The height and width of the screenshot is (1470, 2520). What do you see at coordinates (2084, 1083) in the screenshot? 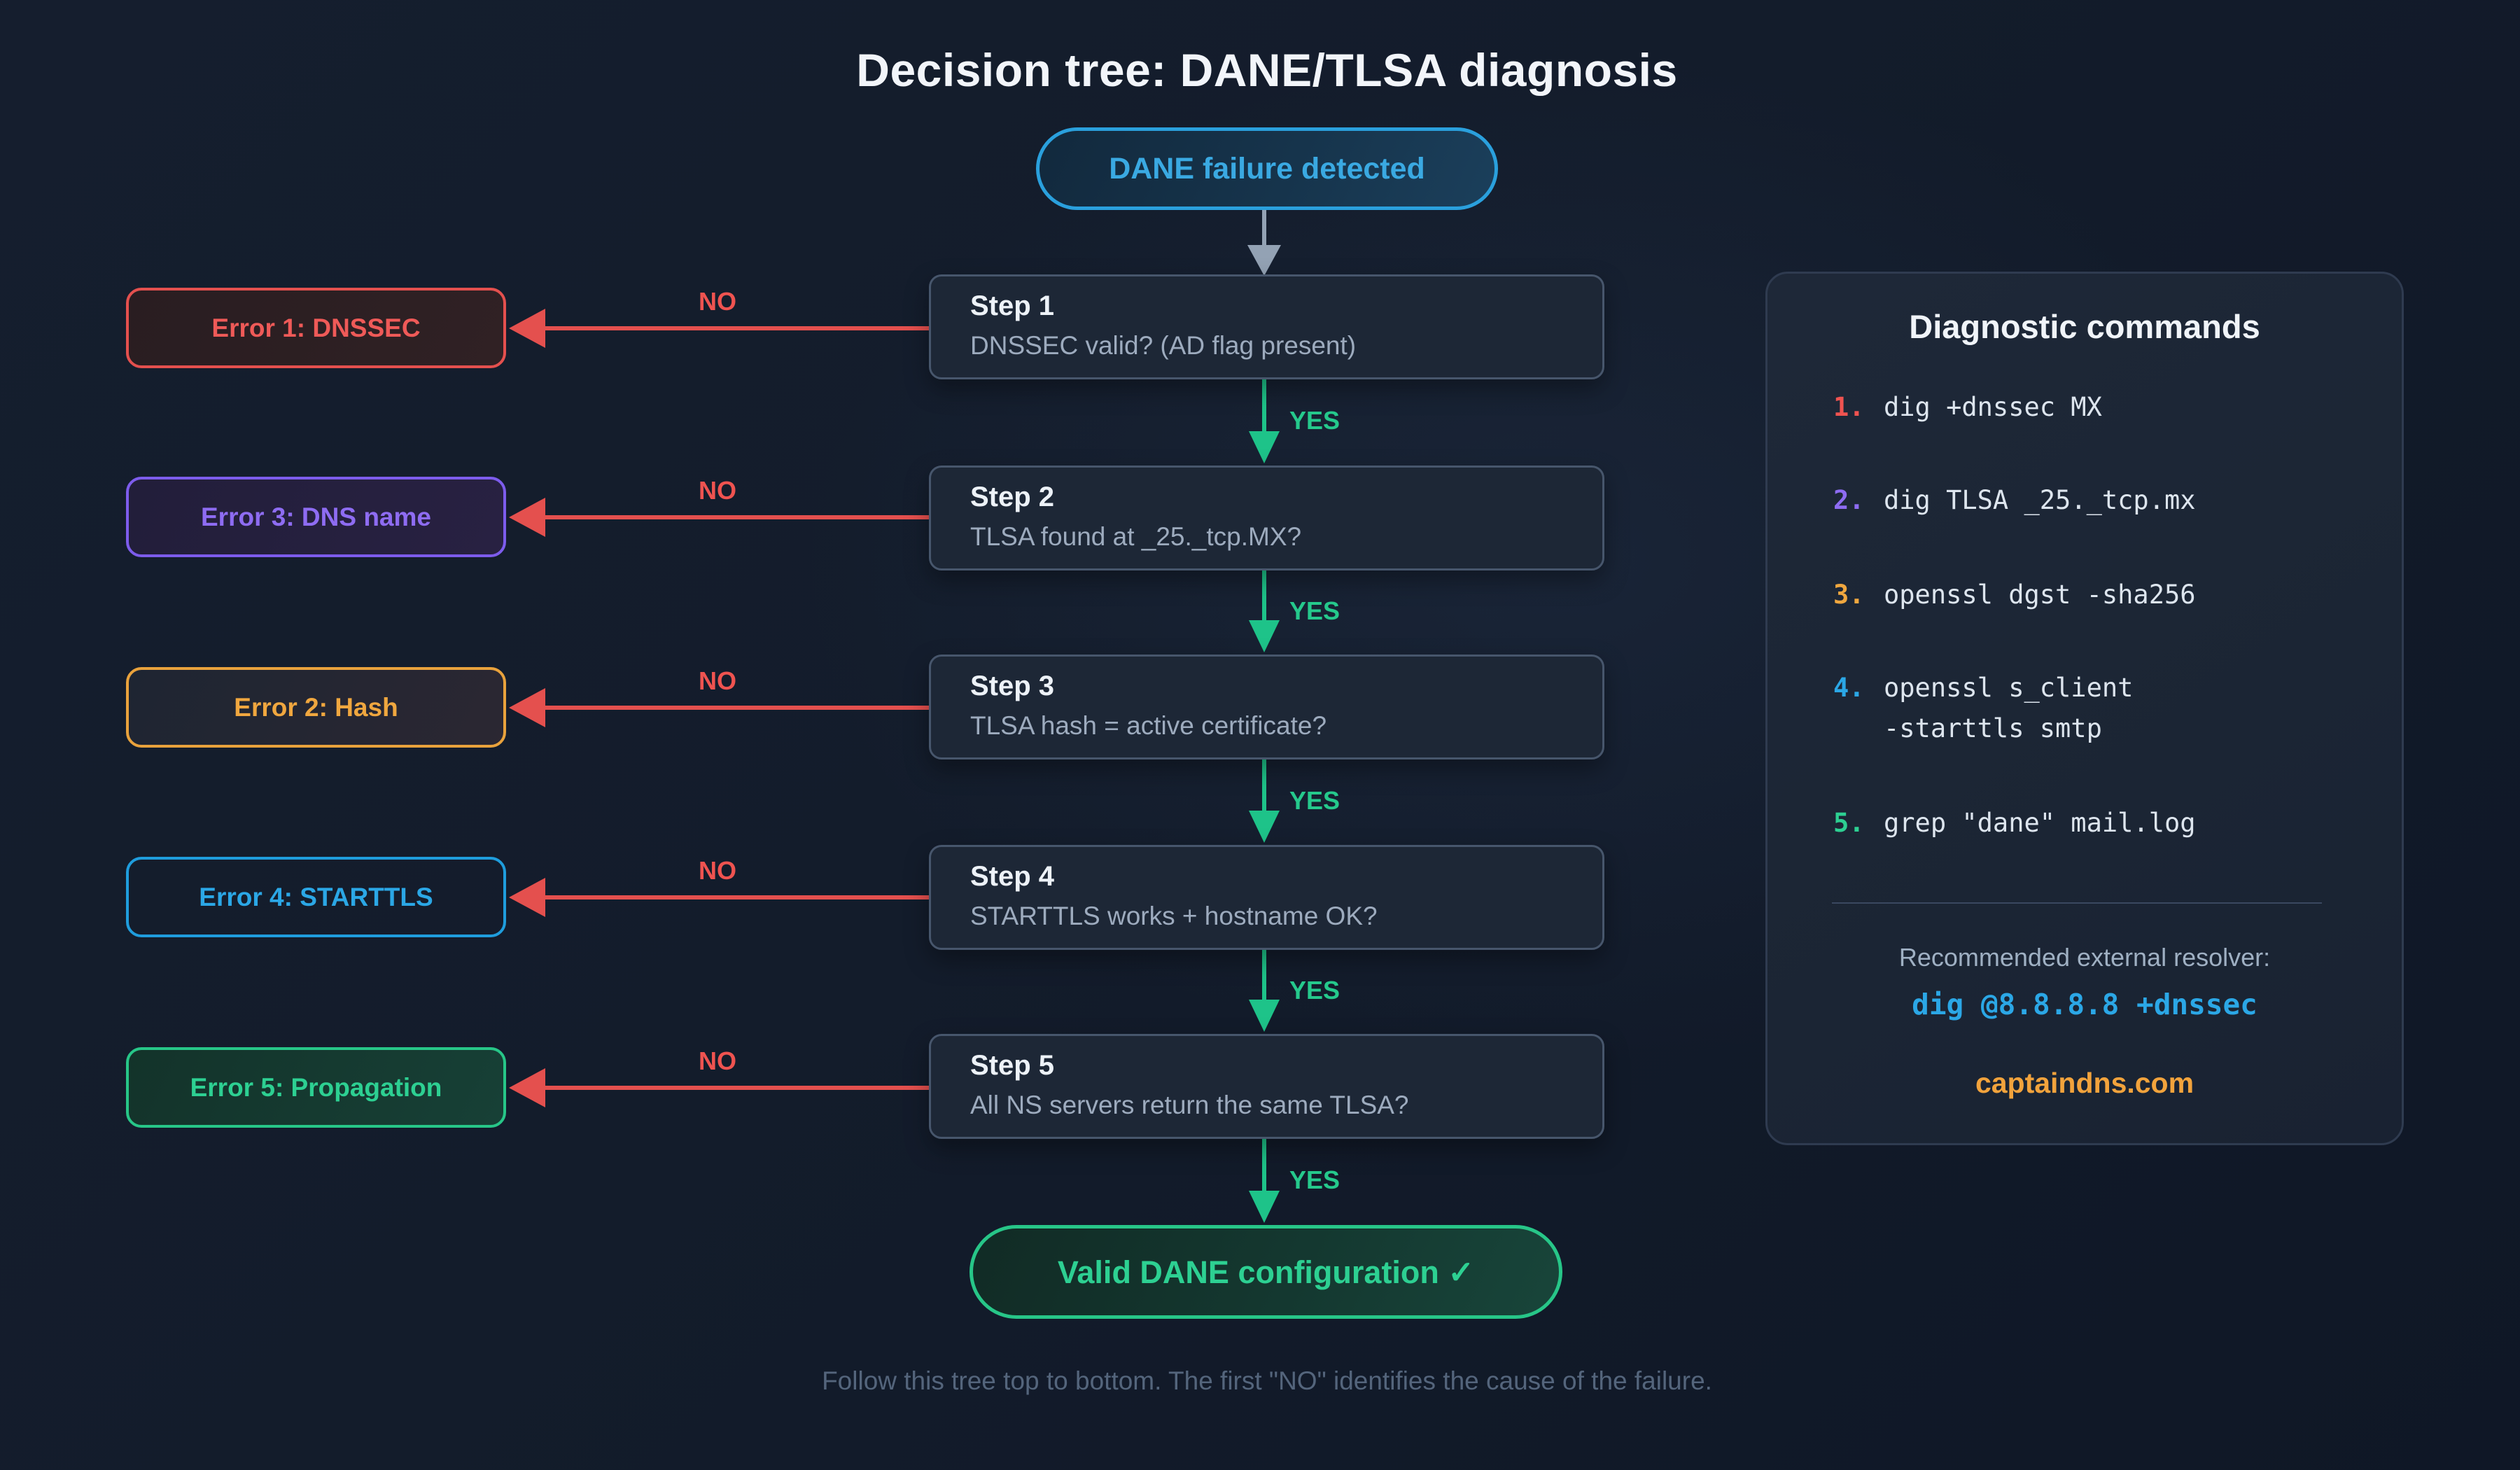
I see `brand-link: captaindns.com` at bounding box center [2084, 1083].